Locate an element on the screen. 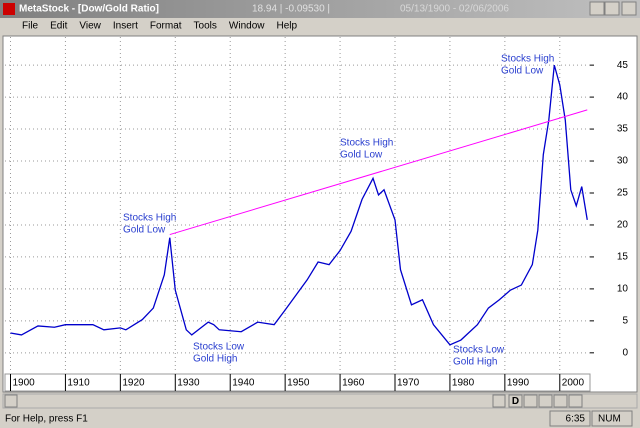 The height and width of the screenshot is (428, 640). window-buttons is located at coordinates (613, 8).